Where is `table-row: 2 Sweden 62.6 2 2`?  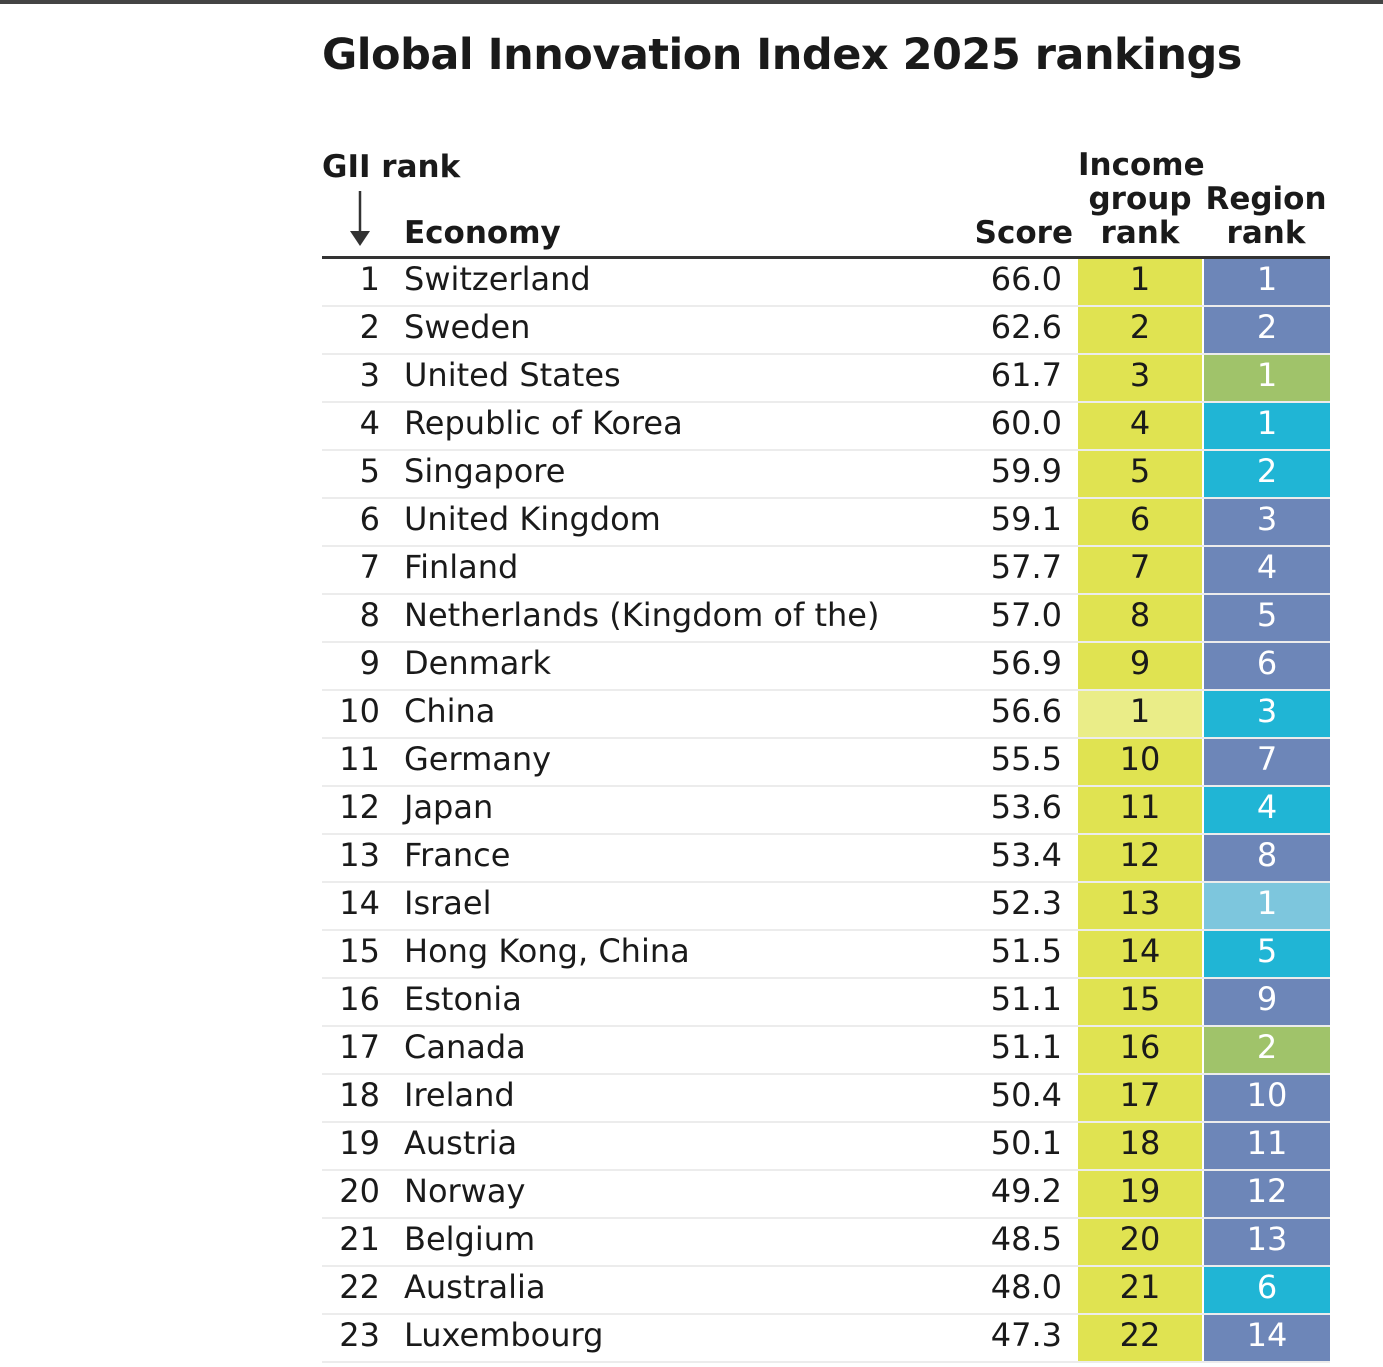
table-row: 2 Sweden 62.6 2 2 is located at coordinates (826, 331).